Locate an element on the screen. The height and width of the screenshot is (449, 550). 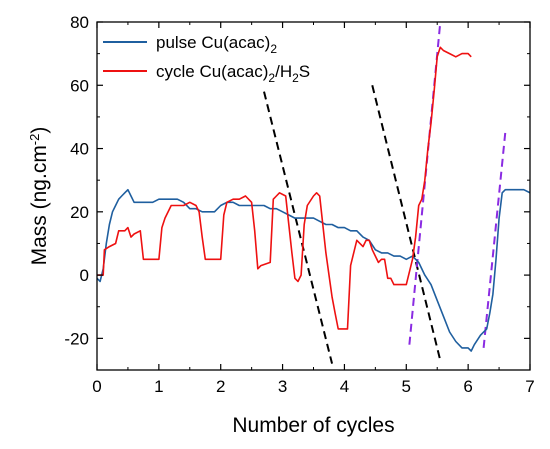
x-tick-label: 5 is located at coordinates (406, 386).